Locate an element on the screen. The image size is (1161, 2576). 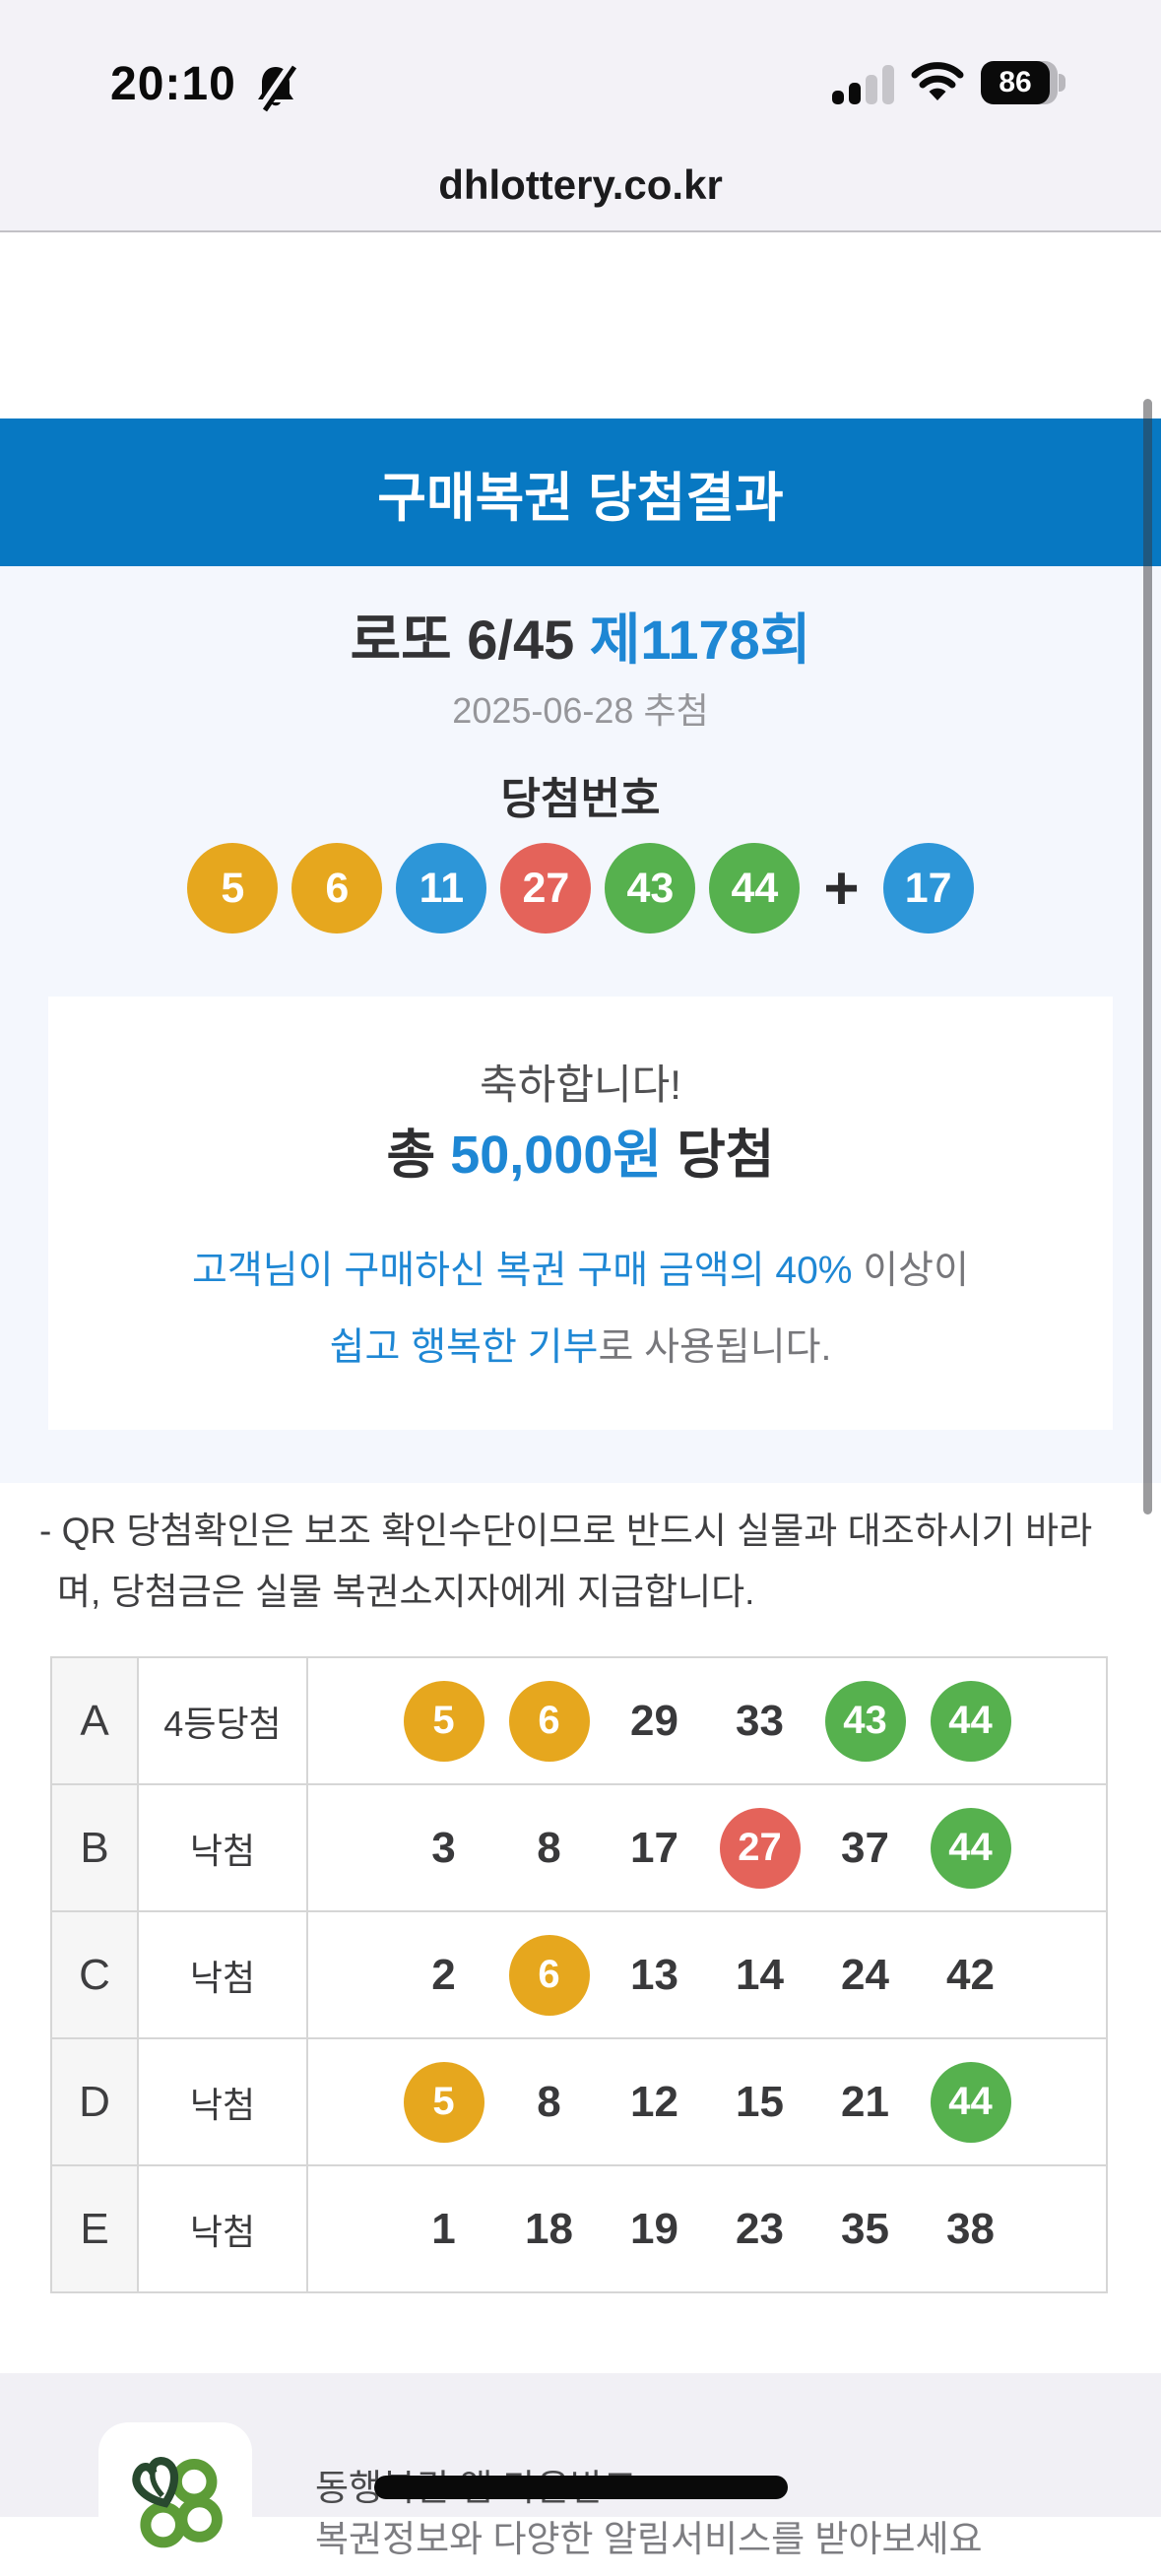
number-3: 3 is located at coordinates (443, 1847).